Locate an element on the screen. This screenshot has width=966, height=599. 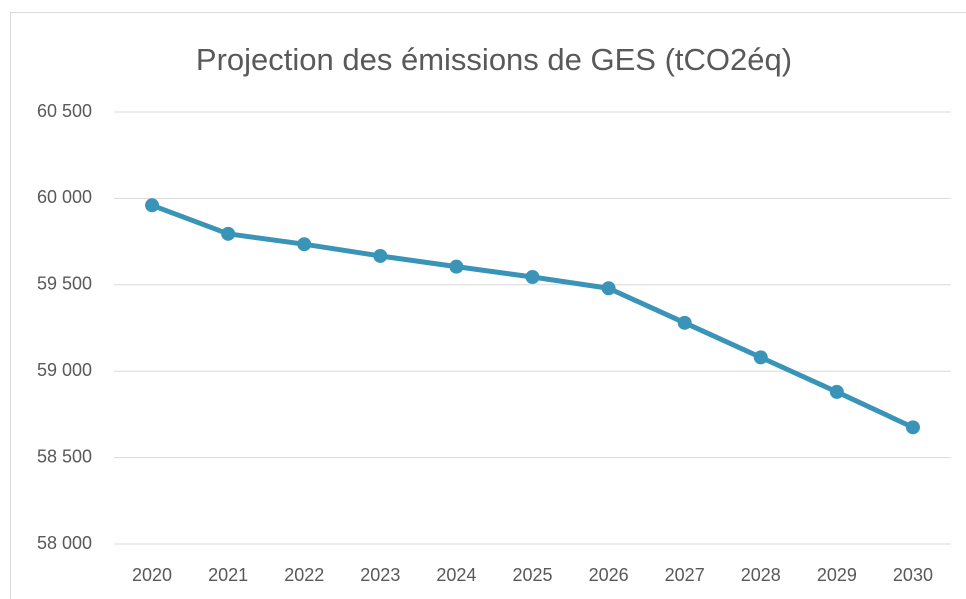
x-tick-label: 2026 is located at coordinates (609, 575).